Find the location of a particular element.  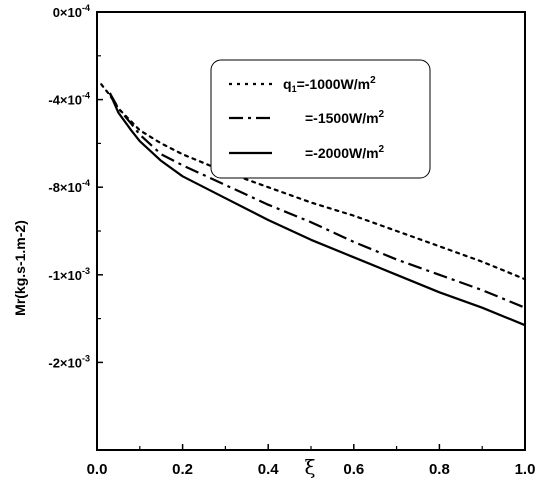

y-axis-ticks: 0×10⁻⁴ -4×10⁻⁴ -8×10⁻⁴ -1×10⁻³ -2×10⁻³ is located at coordinates (75, 186).